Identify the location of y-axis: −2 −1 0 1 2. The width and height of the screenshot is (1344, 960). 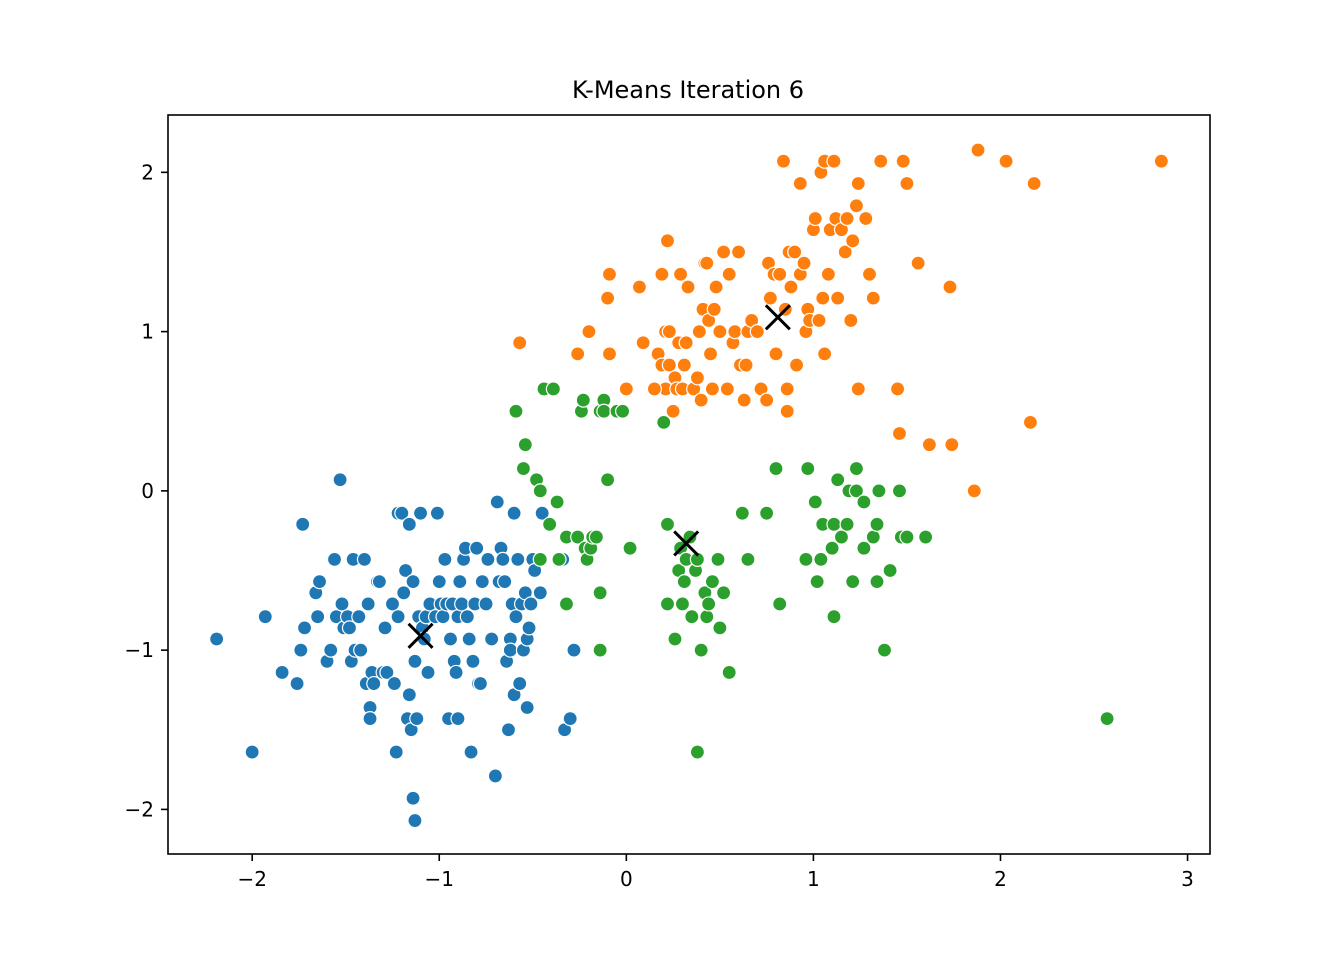
(146, 490).